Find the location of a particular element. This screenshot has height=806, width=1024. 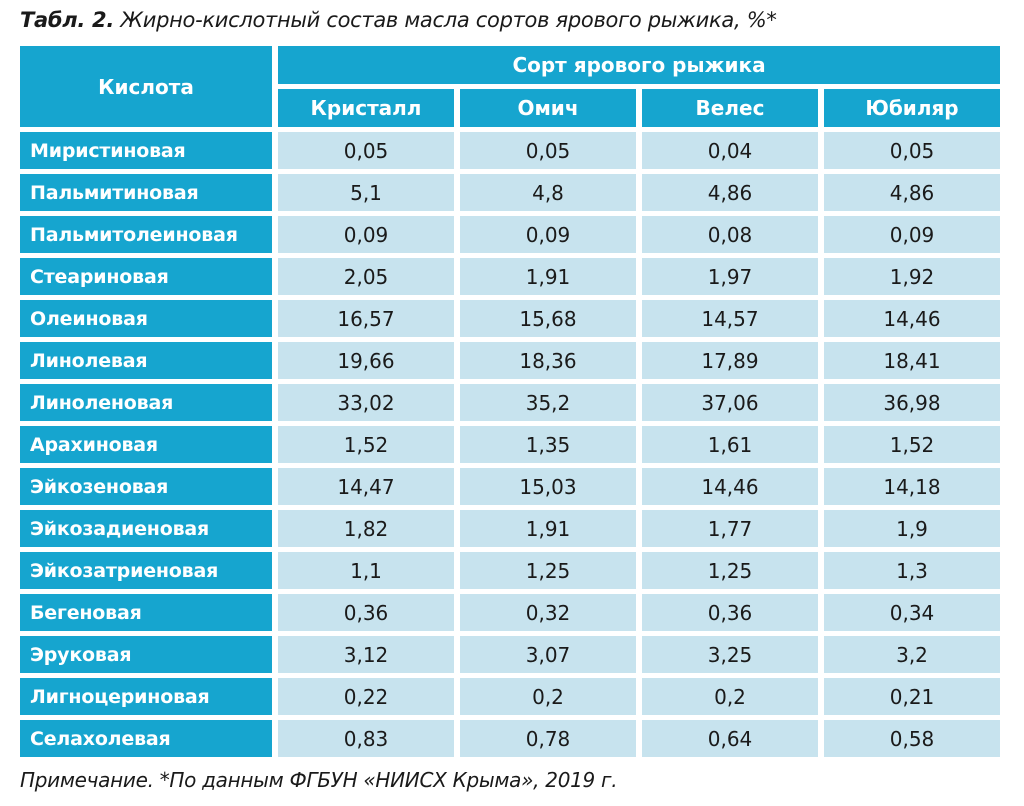

table-row: Пальмитолеиновая 0,09 0,09 0,08 0,09 is located at coordinates (510, 234).